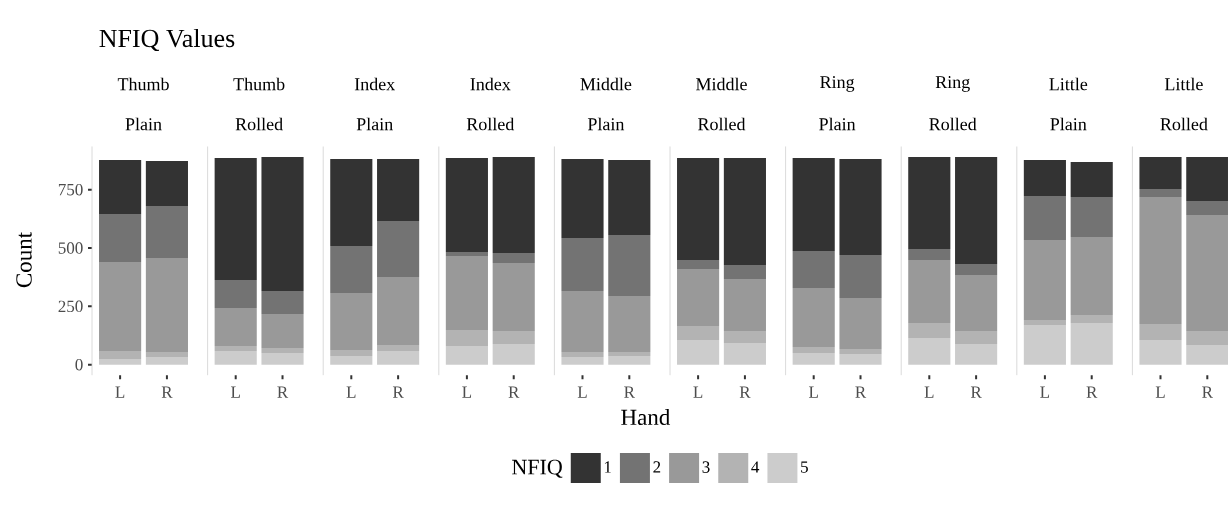 The width and height of the screenshot is (1228, 520). I want to click on legend-label: 3, so click(706, 467).